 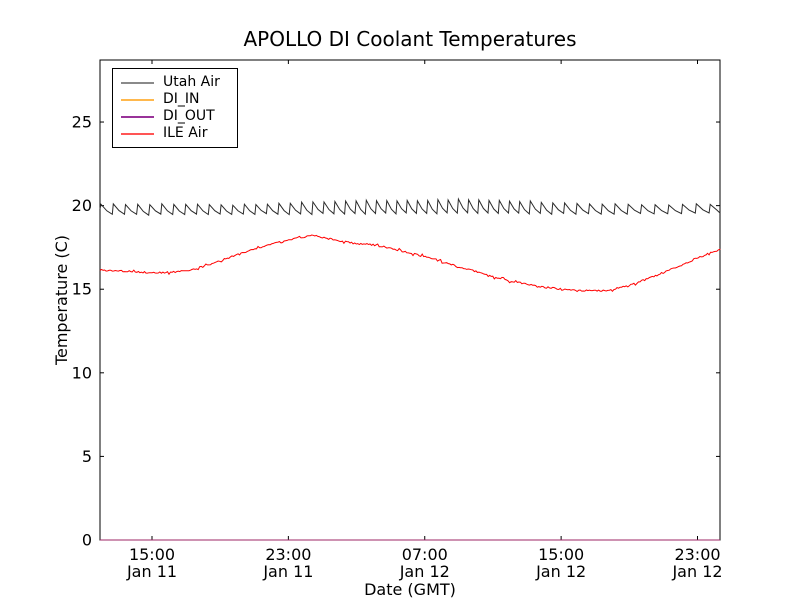 I want to click on di-in-line-swatch, so click(x=137, y=99).